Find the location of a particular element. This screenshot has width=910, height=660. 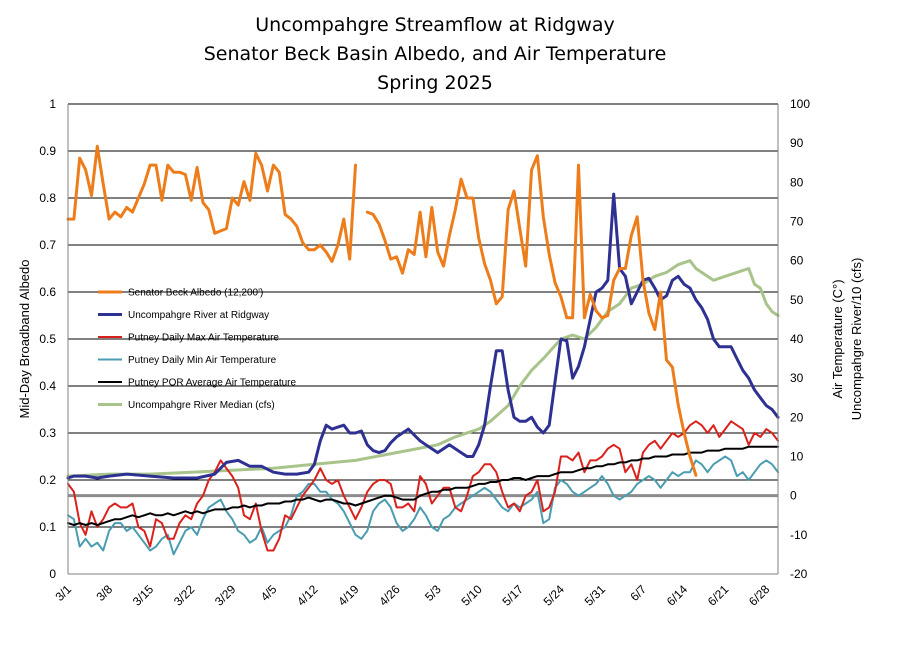

y-right-tick-label: -10 is located at coordinates (799, 535).